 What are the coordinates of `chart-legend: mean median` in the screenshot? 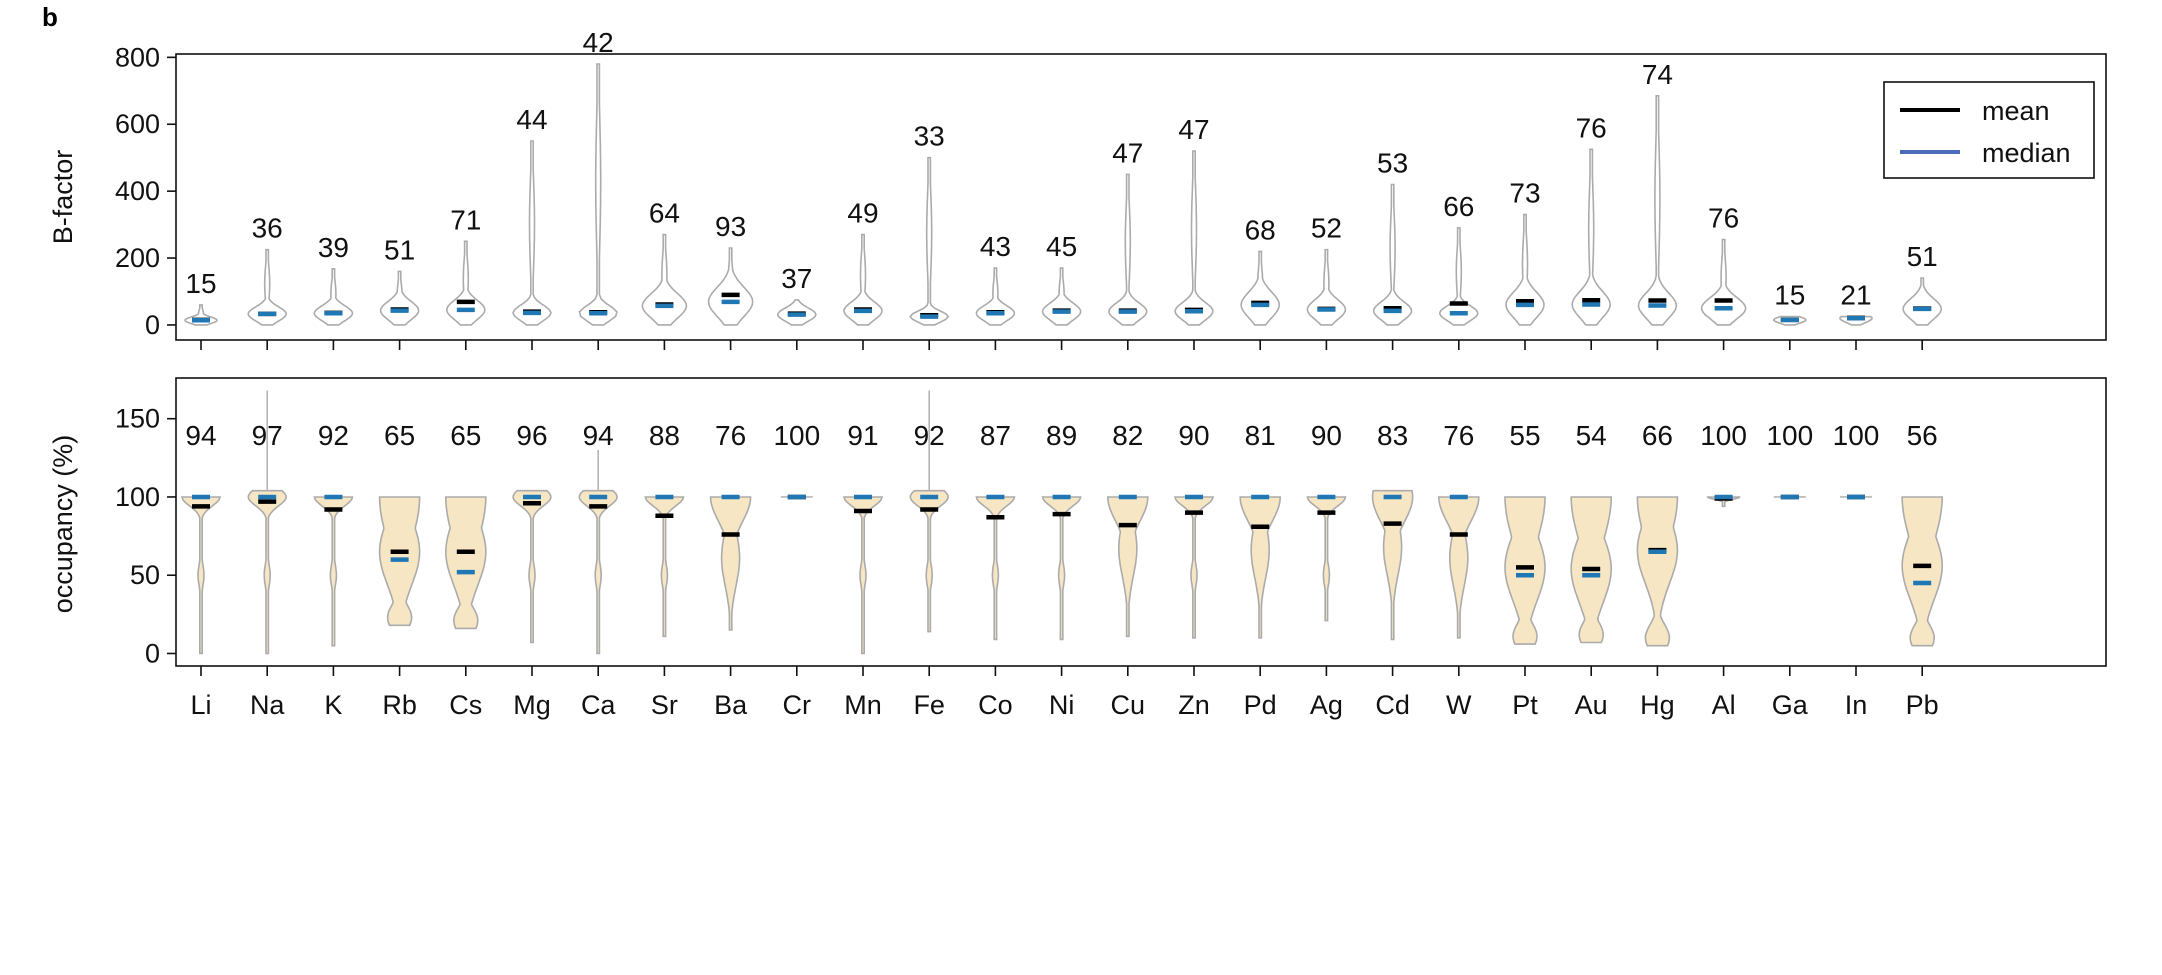 It's located at (1989, 130).